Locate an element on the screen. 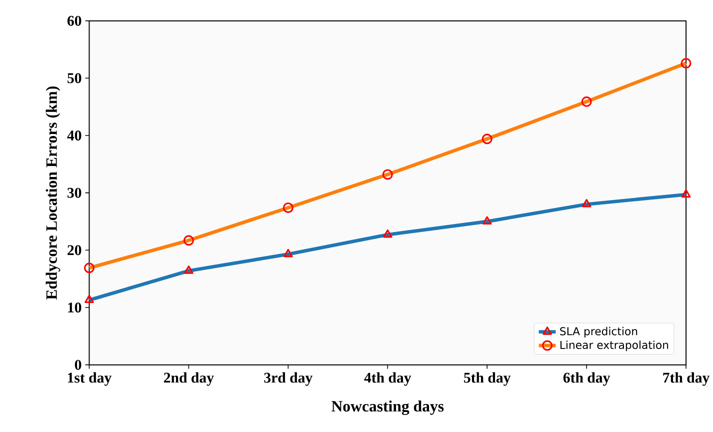 This screenshot has height=432, width=713. x-tick-label: 4th day is located at coordinates (388, 379).